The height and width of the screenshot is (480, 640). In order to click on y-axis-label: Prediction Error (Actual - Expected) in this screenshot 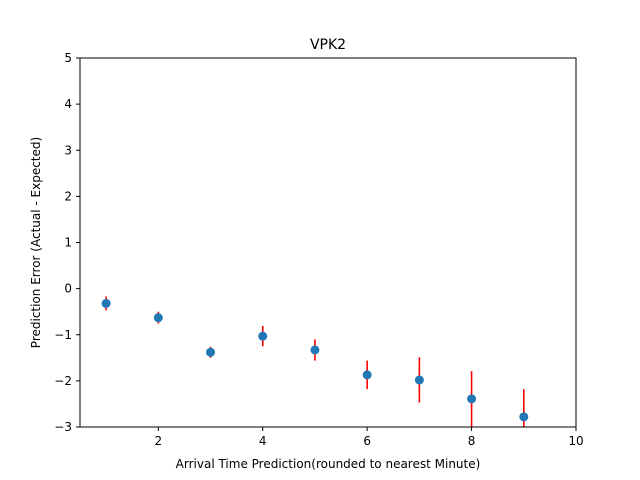, I will do `click(36, 242)`.